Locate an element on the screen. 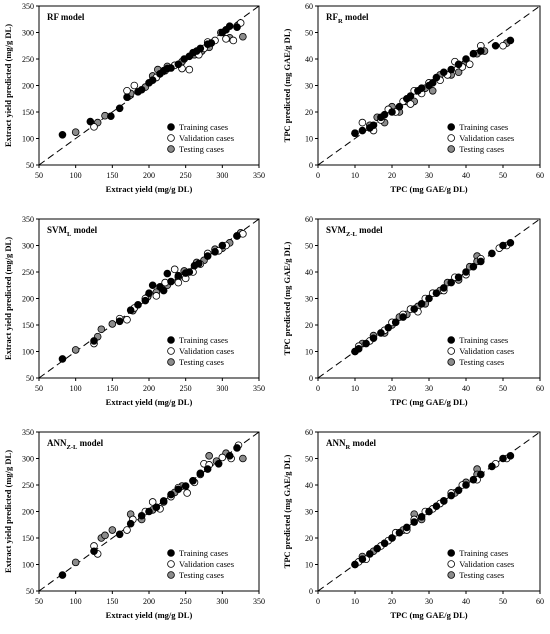 The width and height of the screenshot is (550, 634). x-tick-label: 200 is located at coordinates (149, 388).